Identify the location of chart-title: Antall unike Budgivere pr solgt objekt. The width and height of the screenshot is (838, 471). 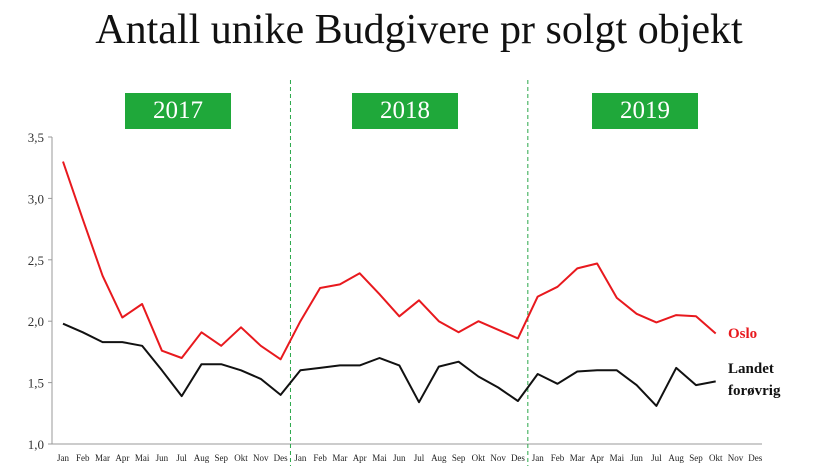
(419, 30).